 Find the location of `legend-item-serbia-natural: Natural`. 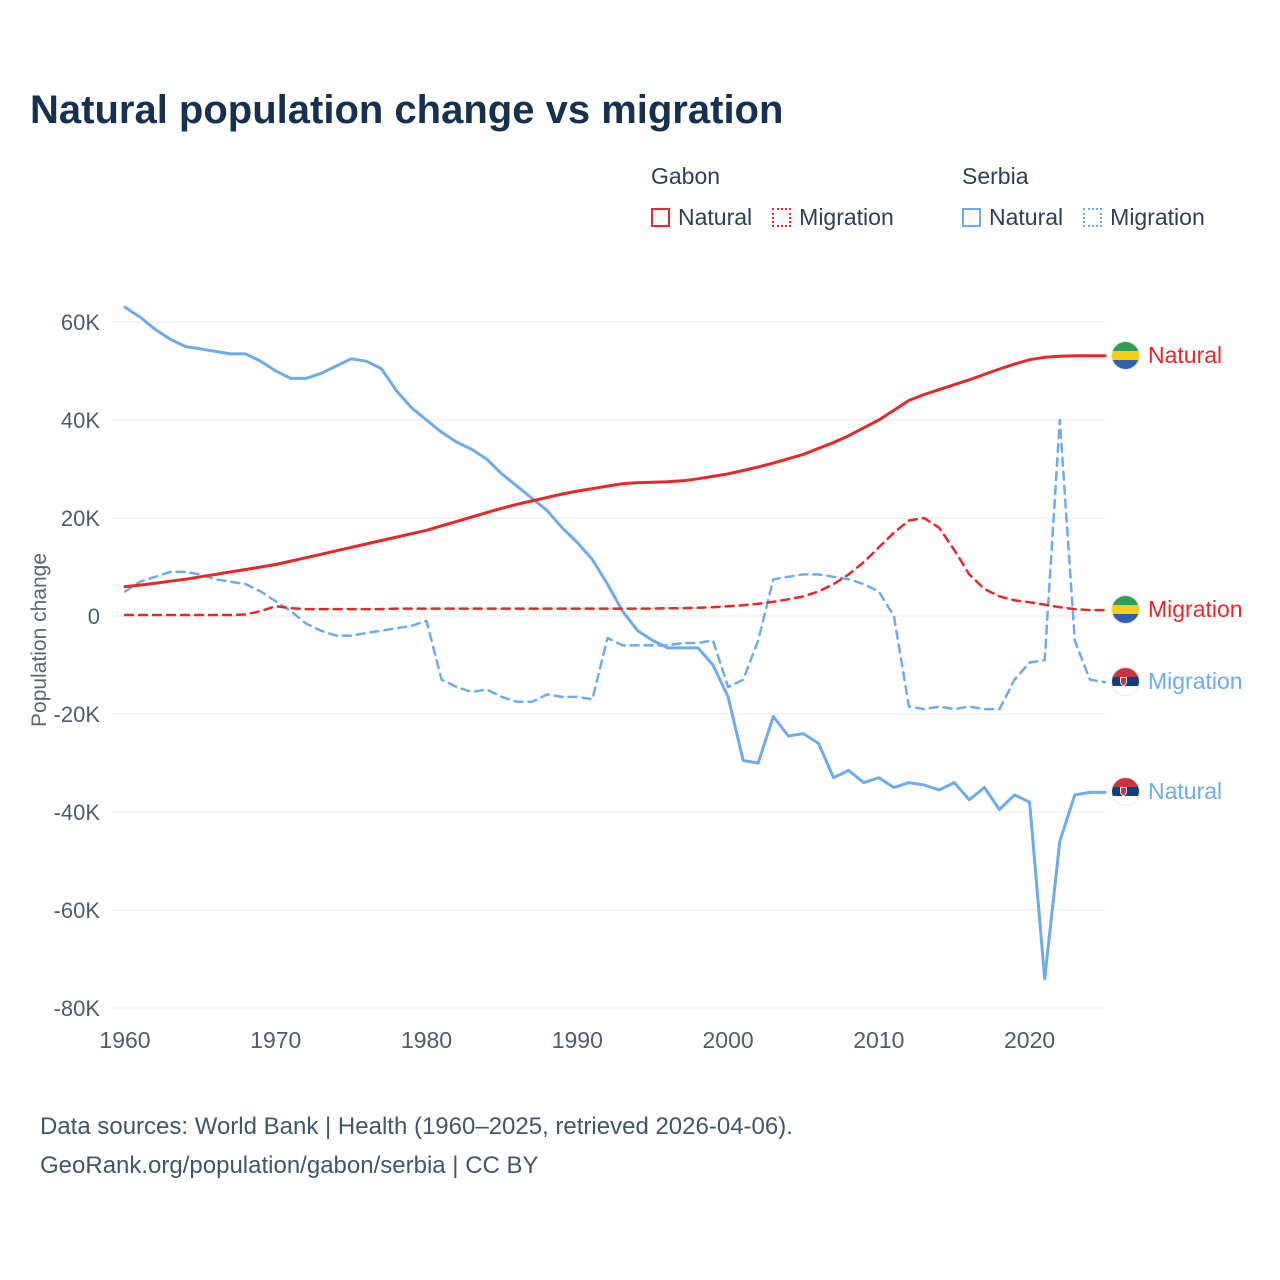

legend-item-serbia-natural: Natural is located at coordinates (1012, 217).